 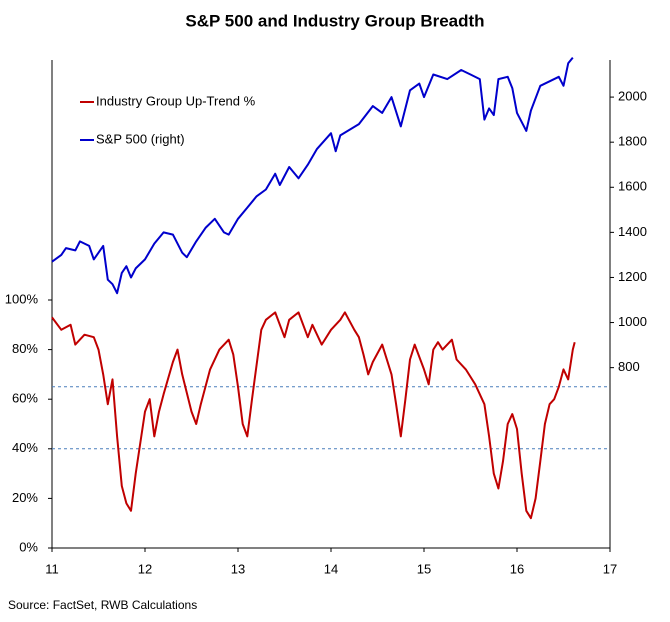 What do you see at coordinates (238, 568) in the screenshot?
I see `x-tick-label: 13` at bounding box center [238, 568].